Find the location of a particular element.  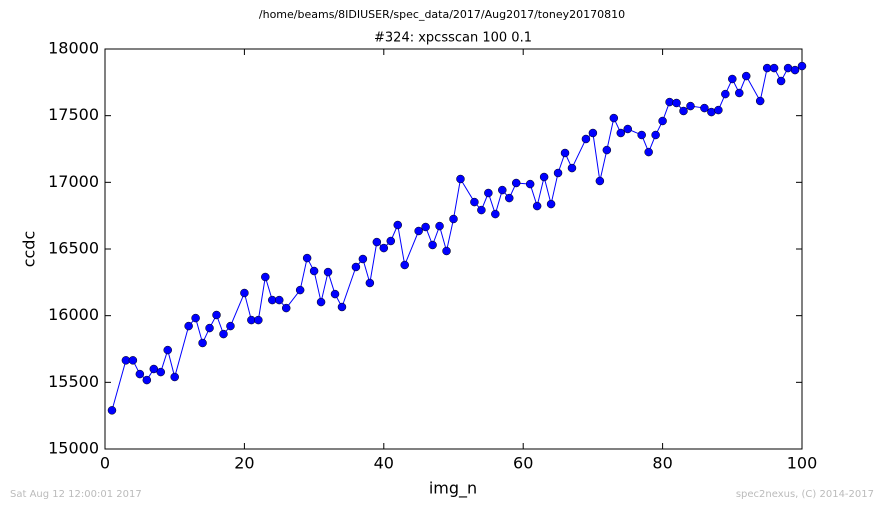

y-tick-label: 15500 is located at coordinates (73, 381).